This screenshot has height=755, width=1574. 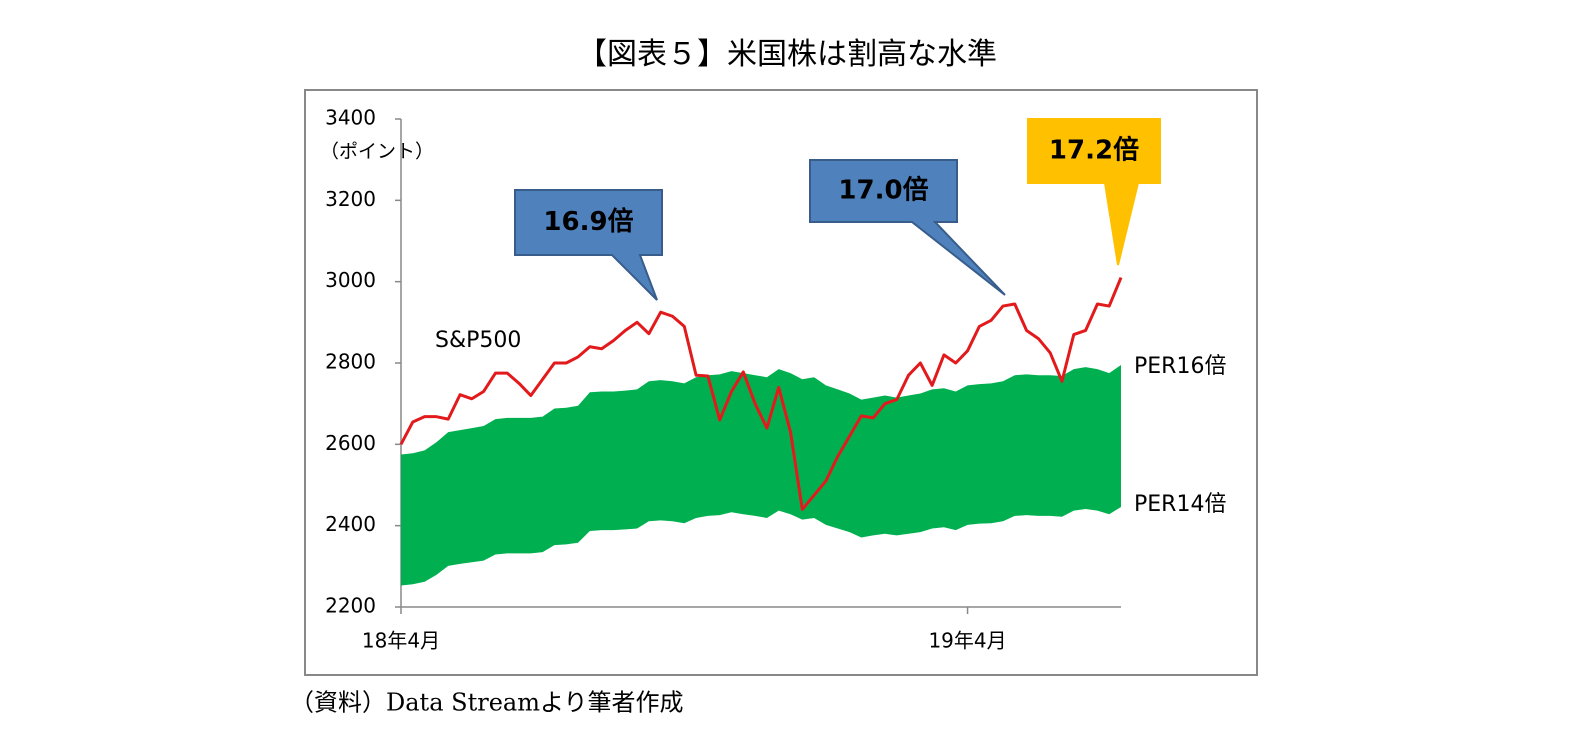 What do you see at coordinates (401, 641) in the screenshot?
I see `x-tick-label: 18年4月` at bounding box center [401, 641].